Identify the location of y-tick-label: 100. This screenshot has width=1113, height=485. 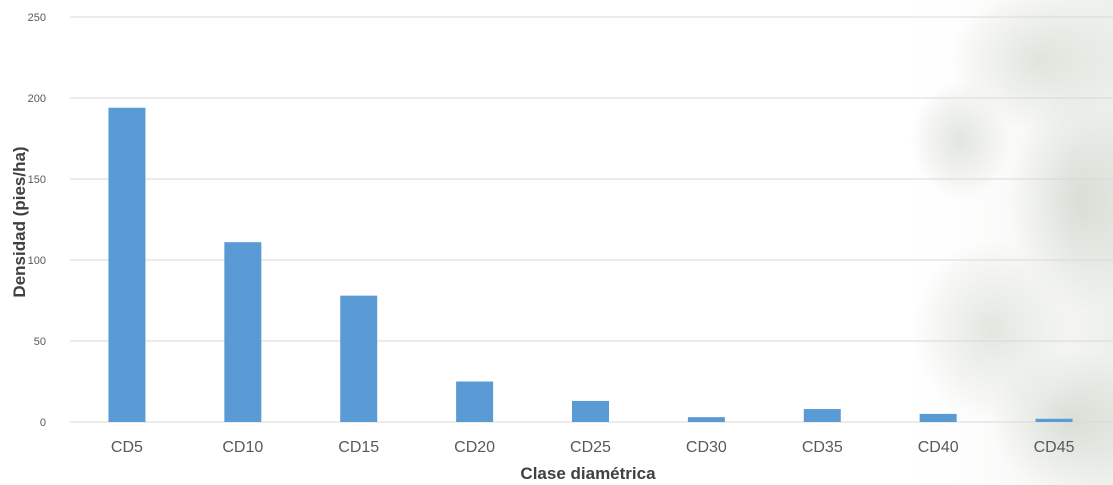
(37, 261).